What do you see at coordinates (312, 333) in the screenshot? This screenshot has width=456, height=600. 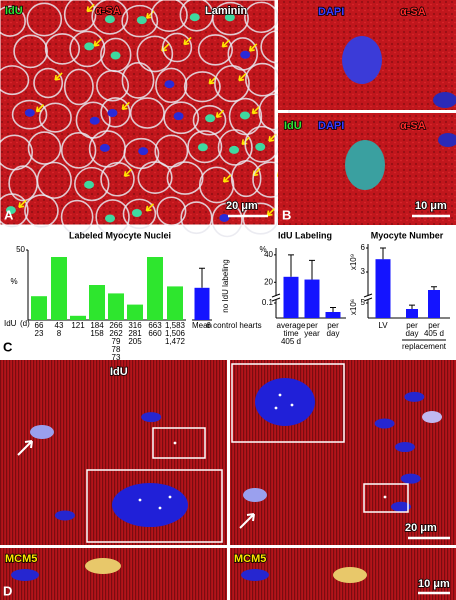 I see `x-tick-label: year` at bounding box center [312, 333].